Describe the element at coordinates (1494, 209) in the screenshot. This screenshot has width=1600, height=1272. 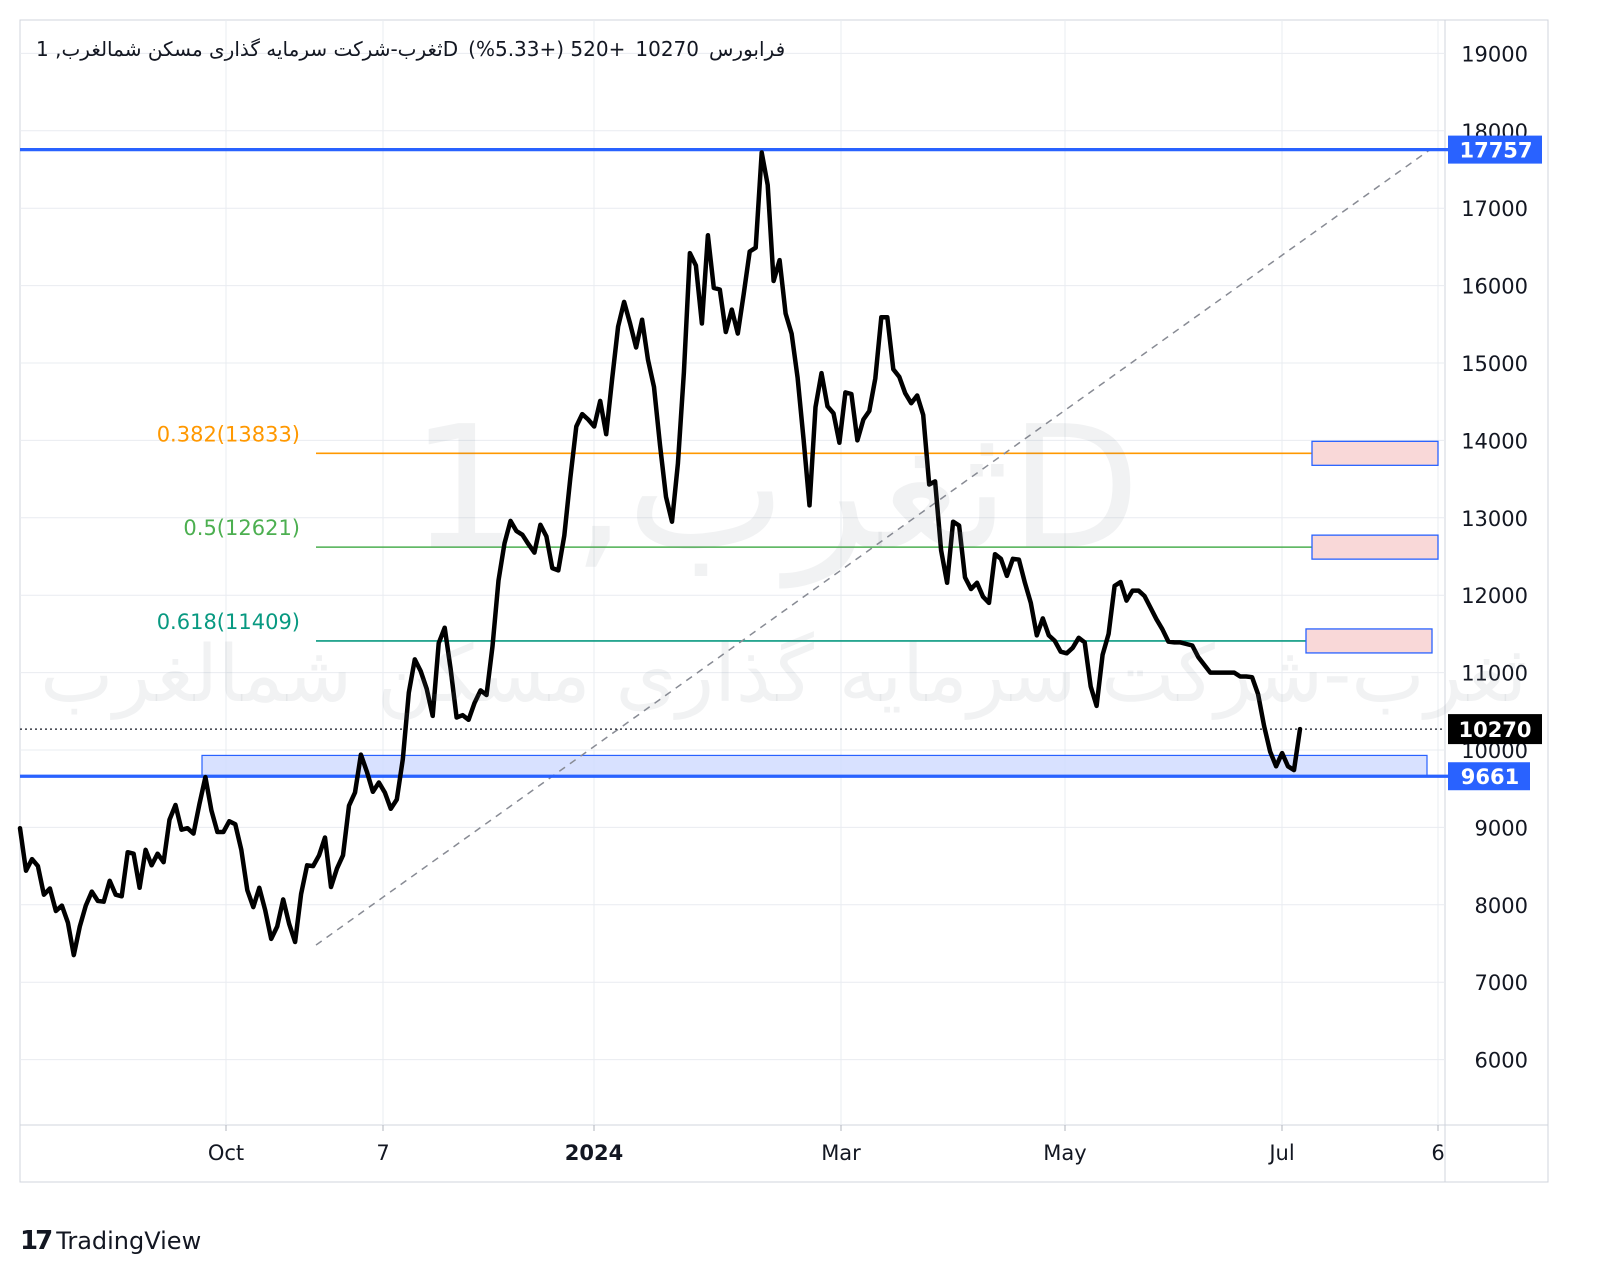
I see `y-tick-label: 17000` at that location.